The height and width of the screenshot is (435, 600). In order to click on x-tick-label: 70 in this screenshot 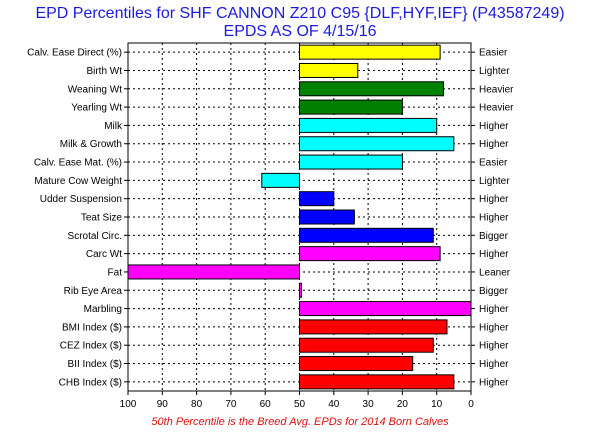, I will do `click(231, 404)`.